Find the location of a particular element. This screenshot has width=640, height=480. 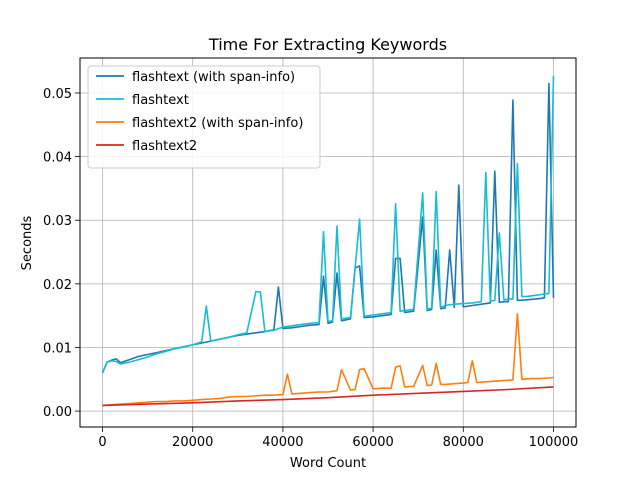

y-tick-label: 0.04 is located at coordinates (57, 158).